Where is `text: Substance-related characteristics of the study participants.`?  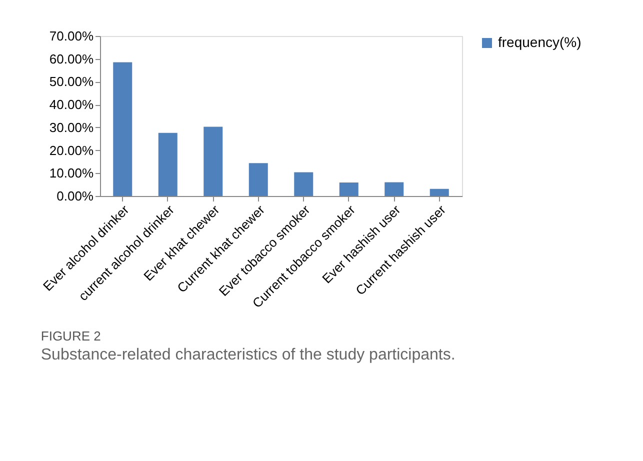 text: Substance-related characteristics of the study participants. is located at coordinates (248, 355).